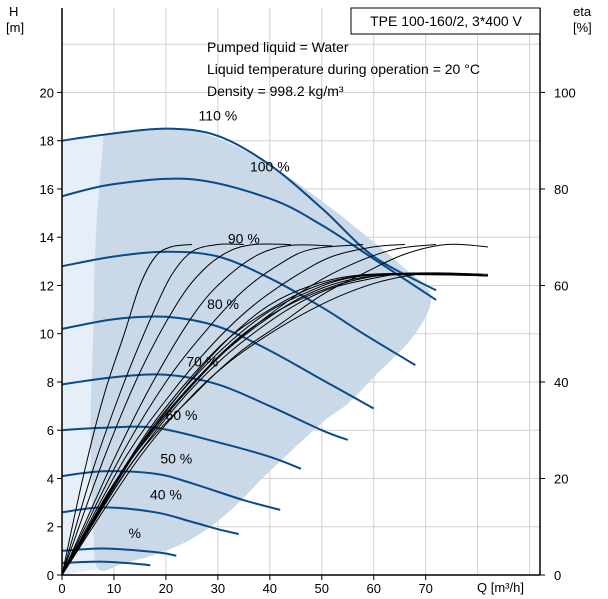  What do you see at coordinates (582, 27) in the screenshot?
I see `y-axis-right-unit: [%]` at bounding box center [582, 27].